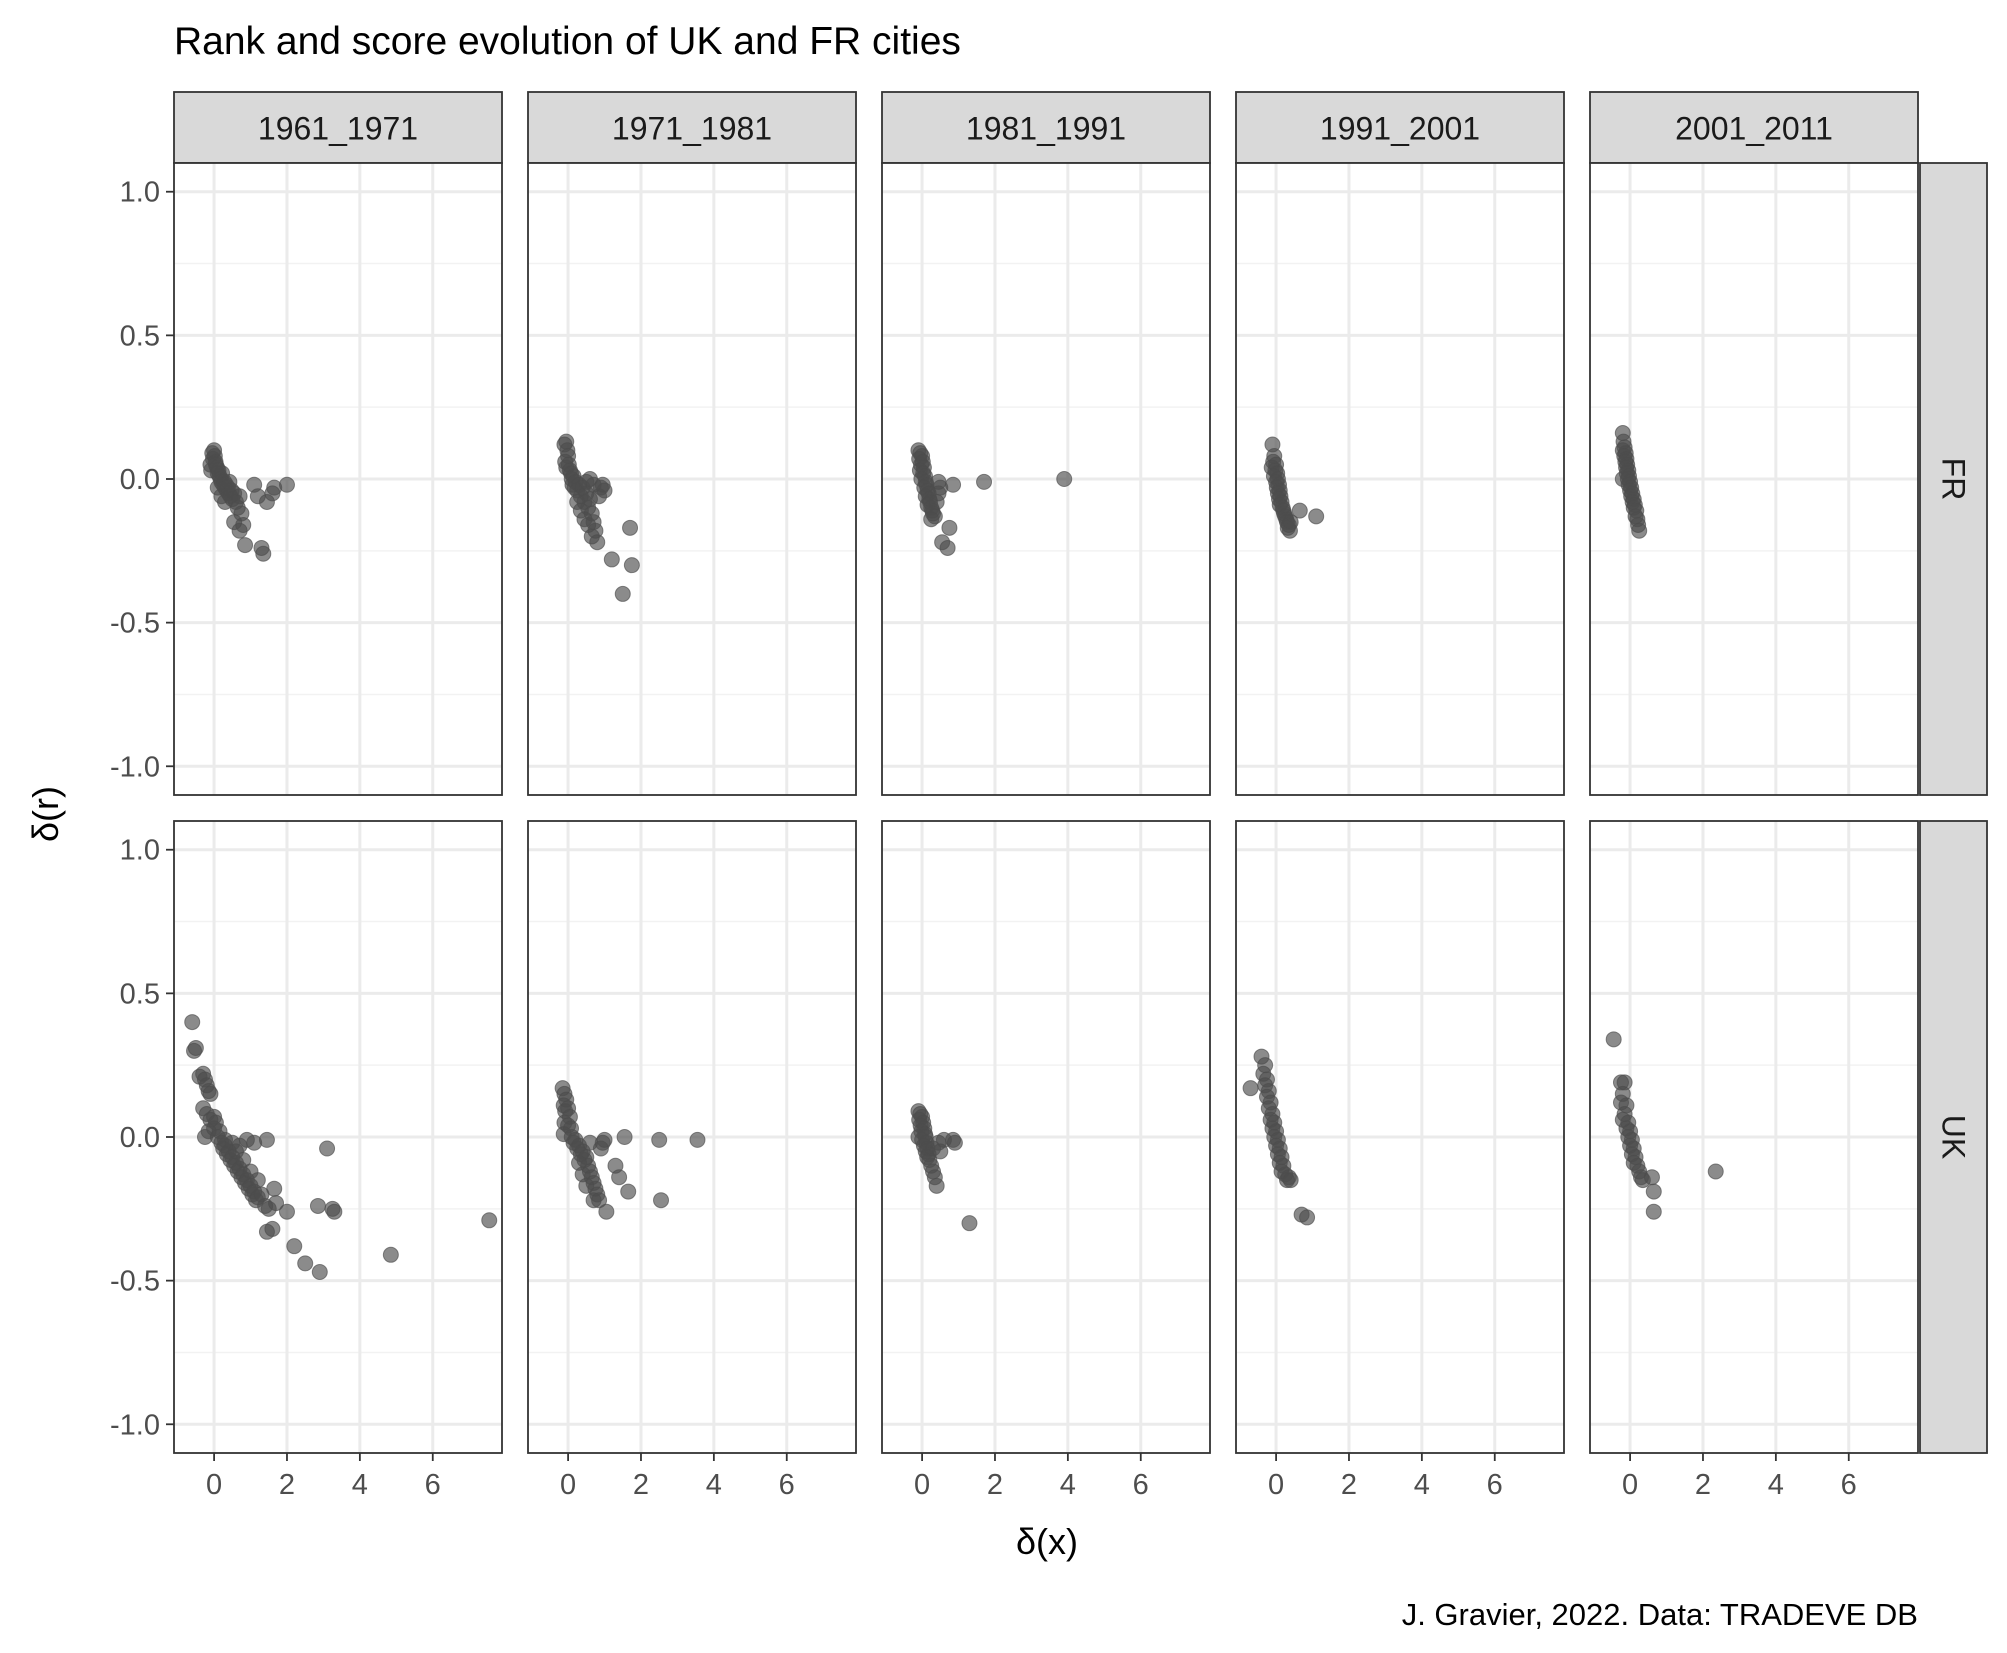 The image size is (2007, 1653). I want to click on column-strip-label: 1961_1971, so click(338, 129).